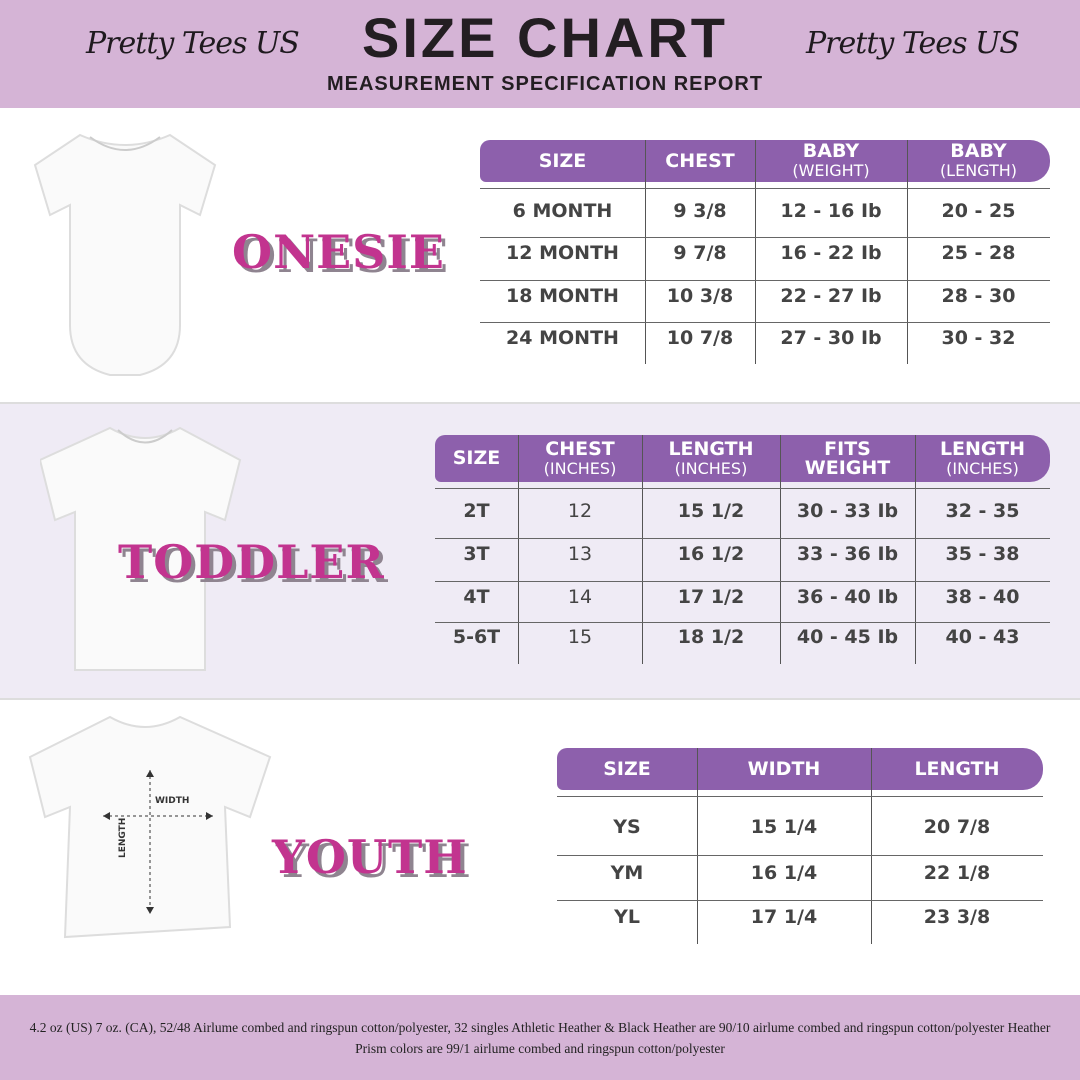 This screenshot has width=1080, height=1080. I want to click on column-header: BABY (WEIGHT), so click(831, 161).